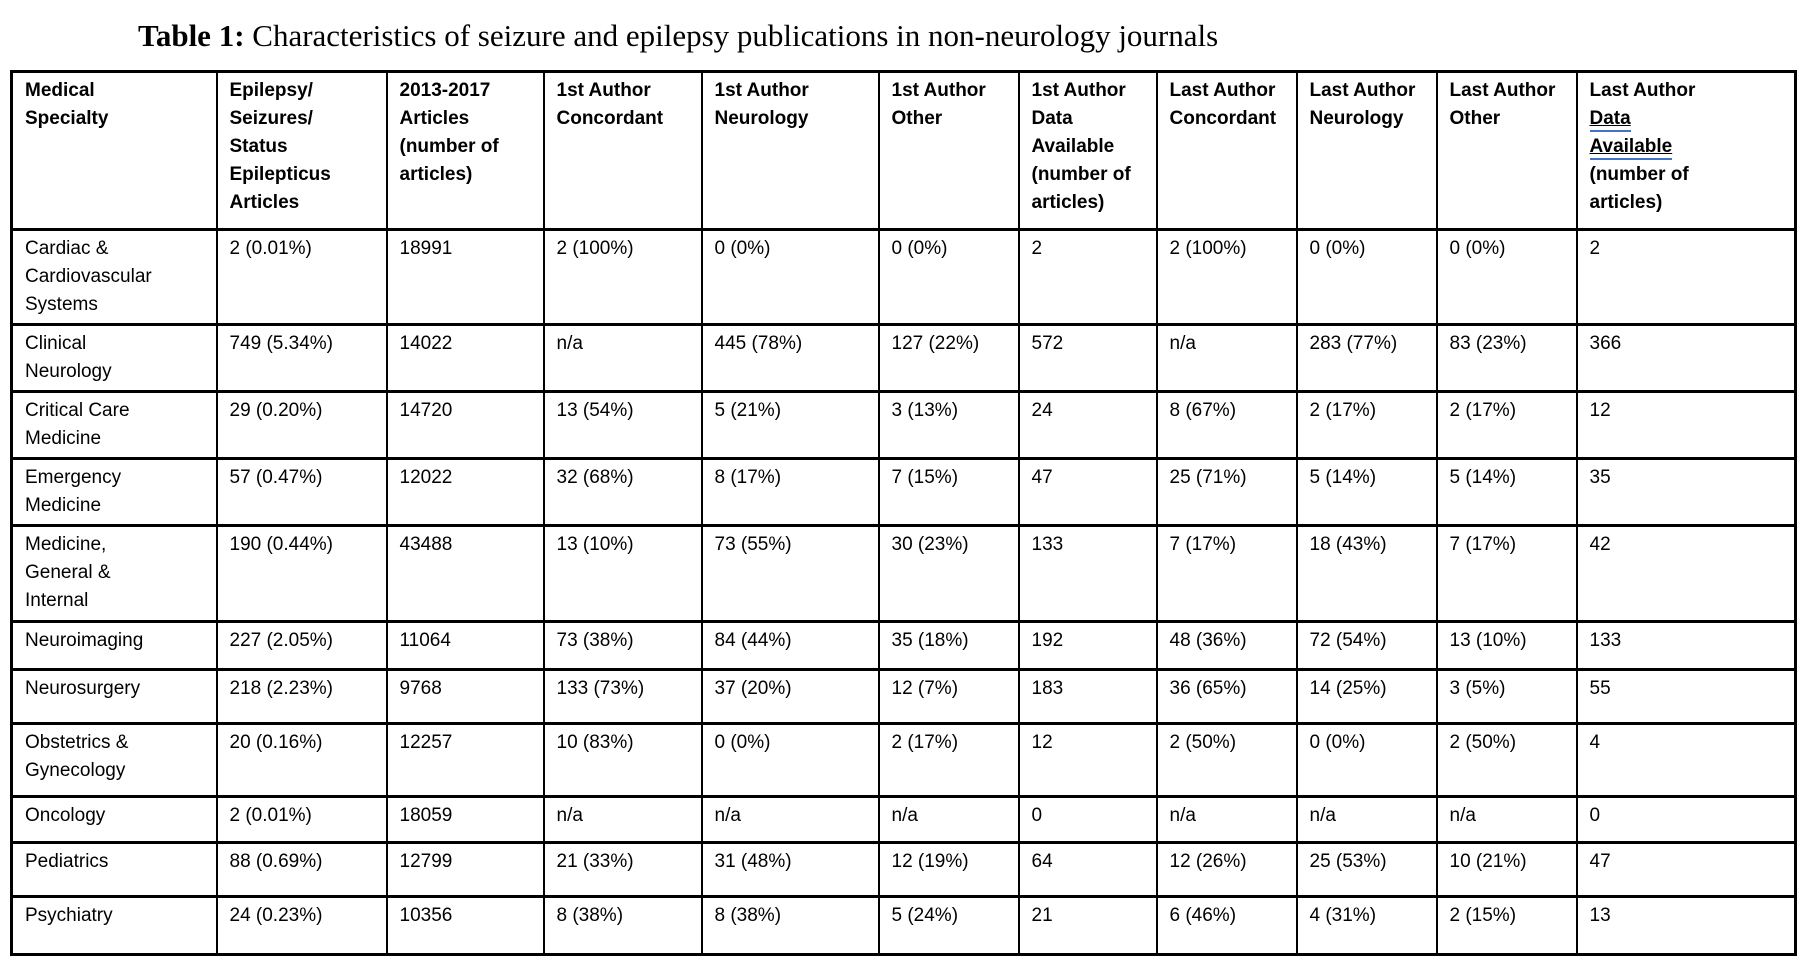 This screenshot has height=980, width=1804. Describe the element at coordinates (191, 35) in the screenshot. I see `table-title-label: Table 1:` at that location.